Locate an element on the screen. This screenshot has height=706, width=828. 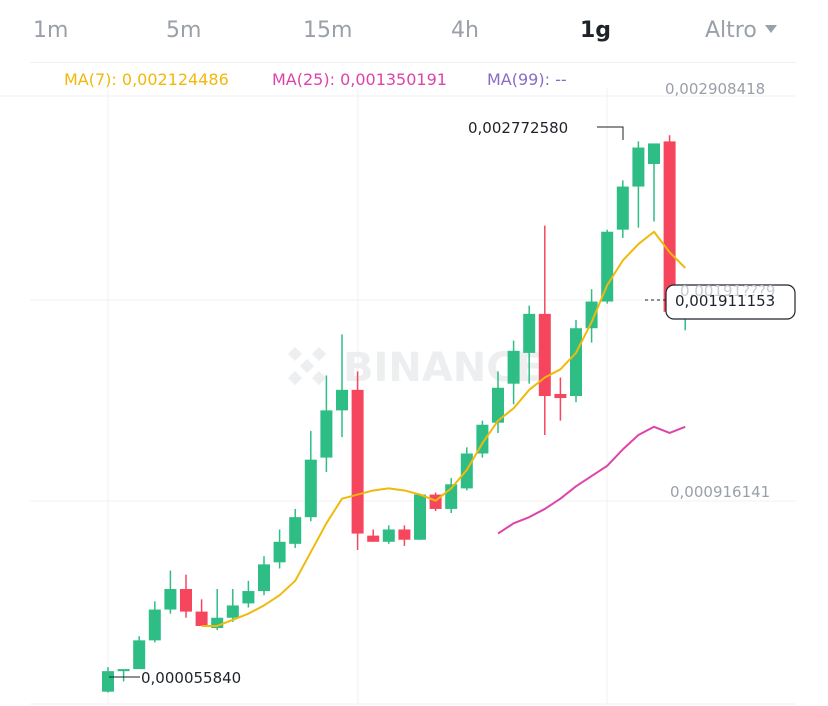
tabs-divider is located at coordinates (413, 62).